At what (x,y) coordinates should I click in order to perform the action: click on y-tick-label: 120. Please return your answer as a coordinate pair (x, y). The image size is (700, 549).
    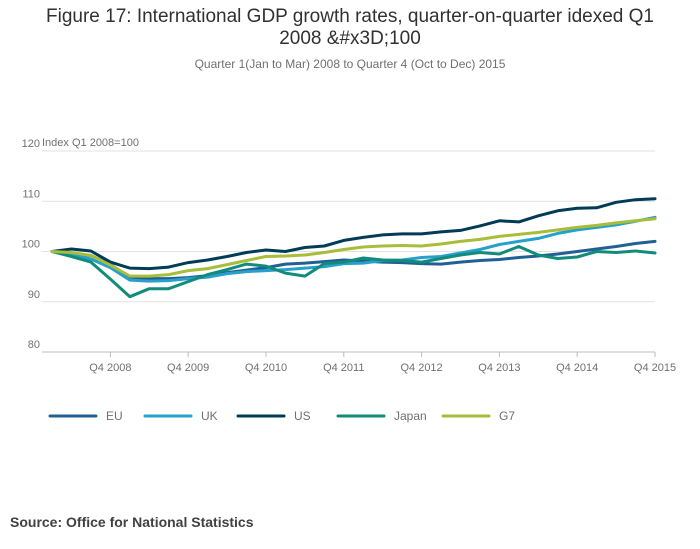
    Looking at the image, I should click on (31, 144).